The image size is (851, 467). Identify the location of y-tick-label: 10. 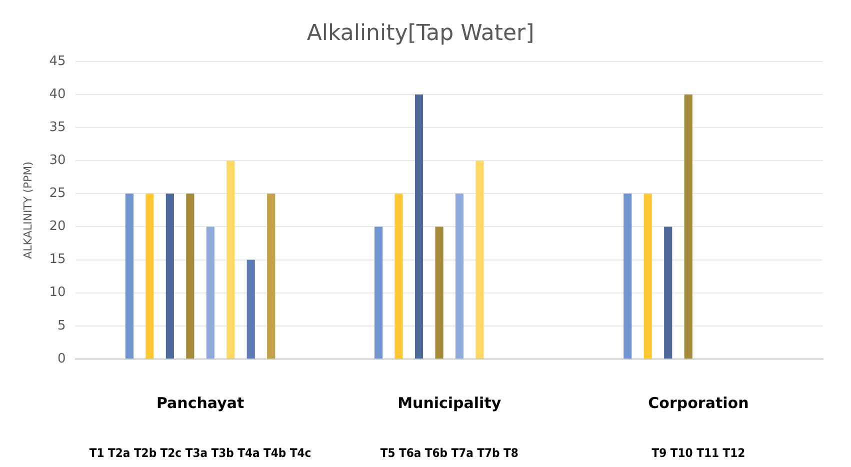
(57, 292).